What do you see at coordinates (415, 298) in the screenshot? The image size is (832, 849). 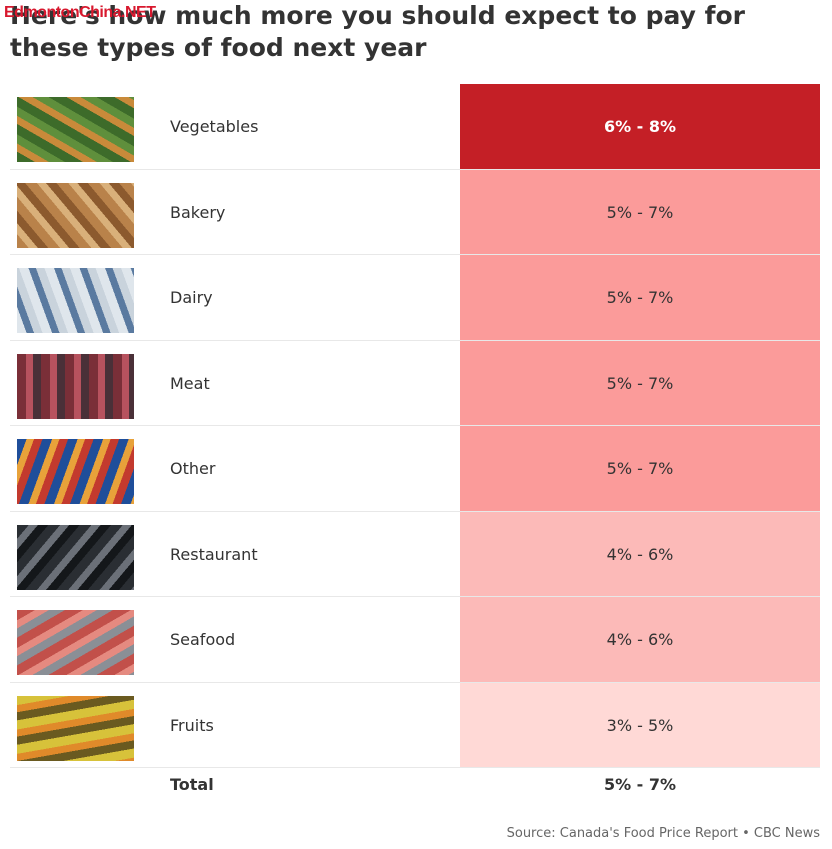 I see `table-row: Dairy 5% - 7%` at bounding box center [415, 298].